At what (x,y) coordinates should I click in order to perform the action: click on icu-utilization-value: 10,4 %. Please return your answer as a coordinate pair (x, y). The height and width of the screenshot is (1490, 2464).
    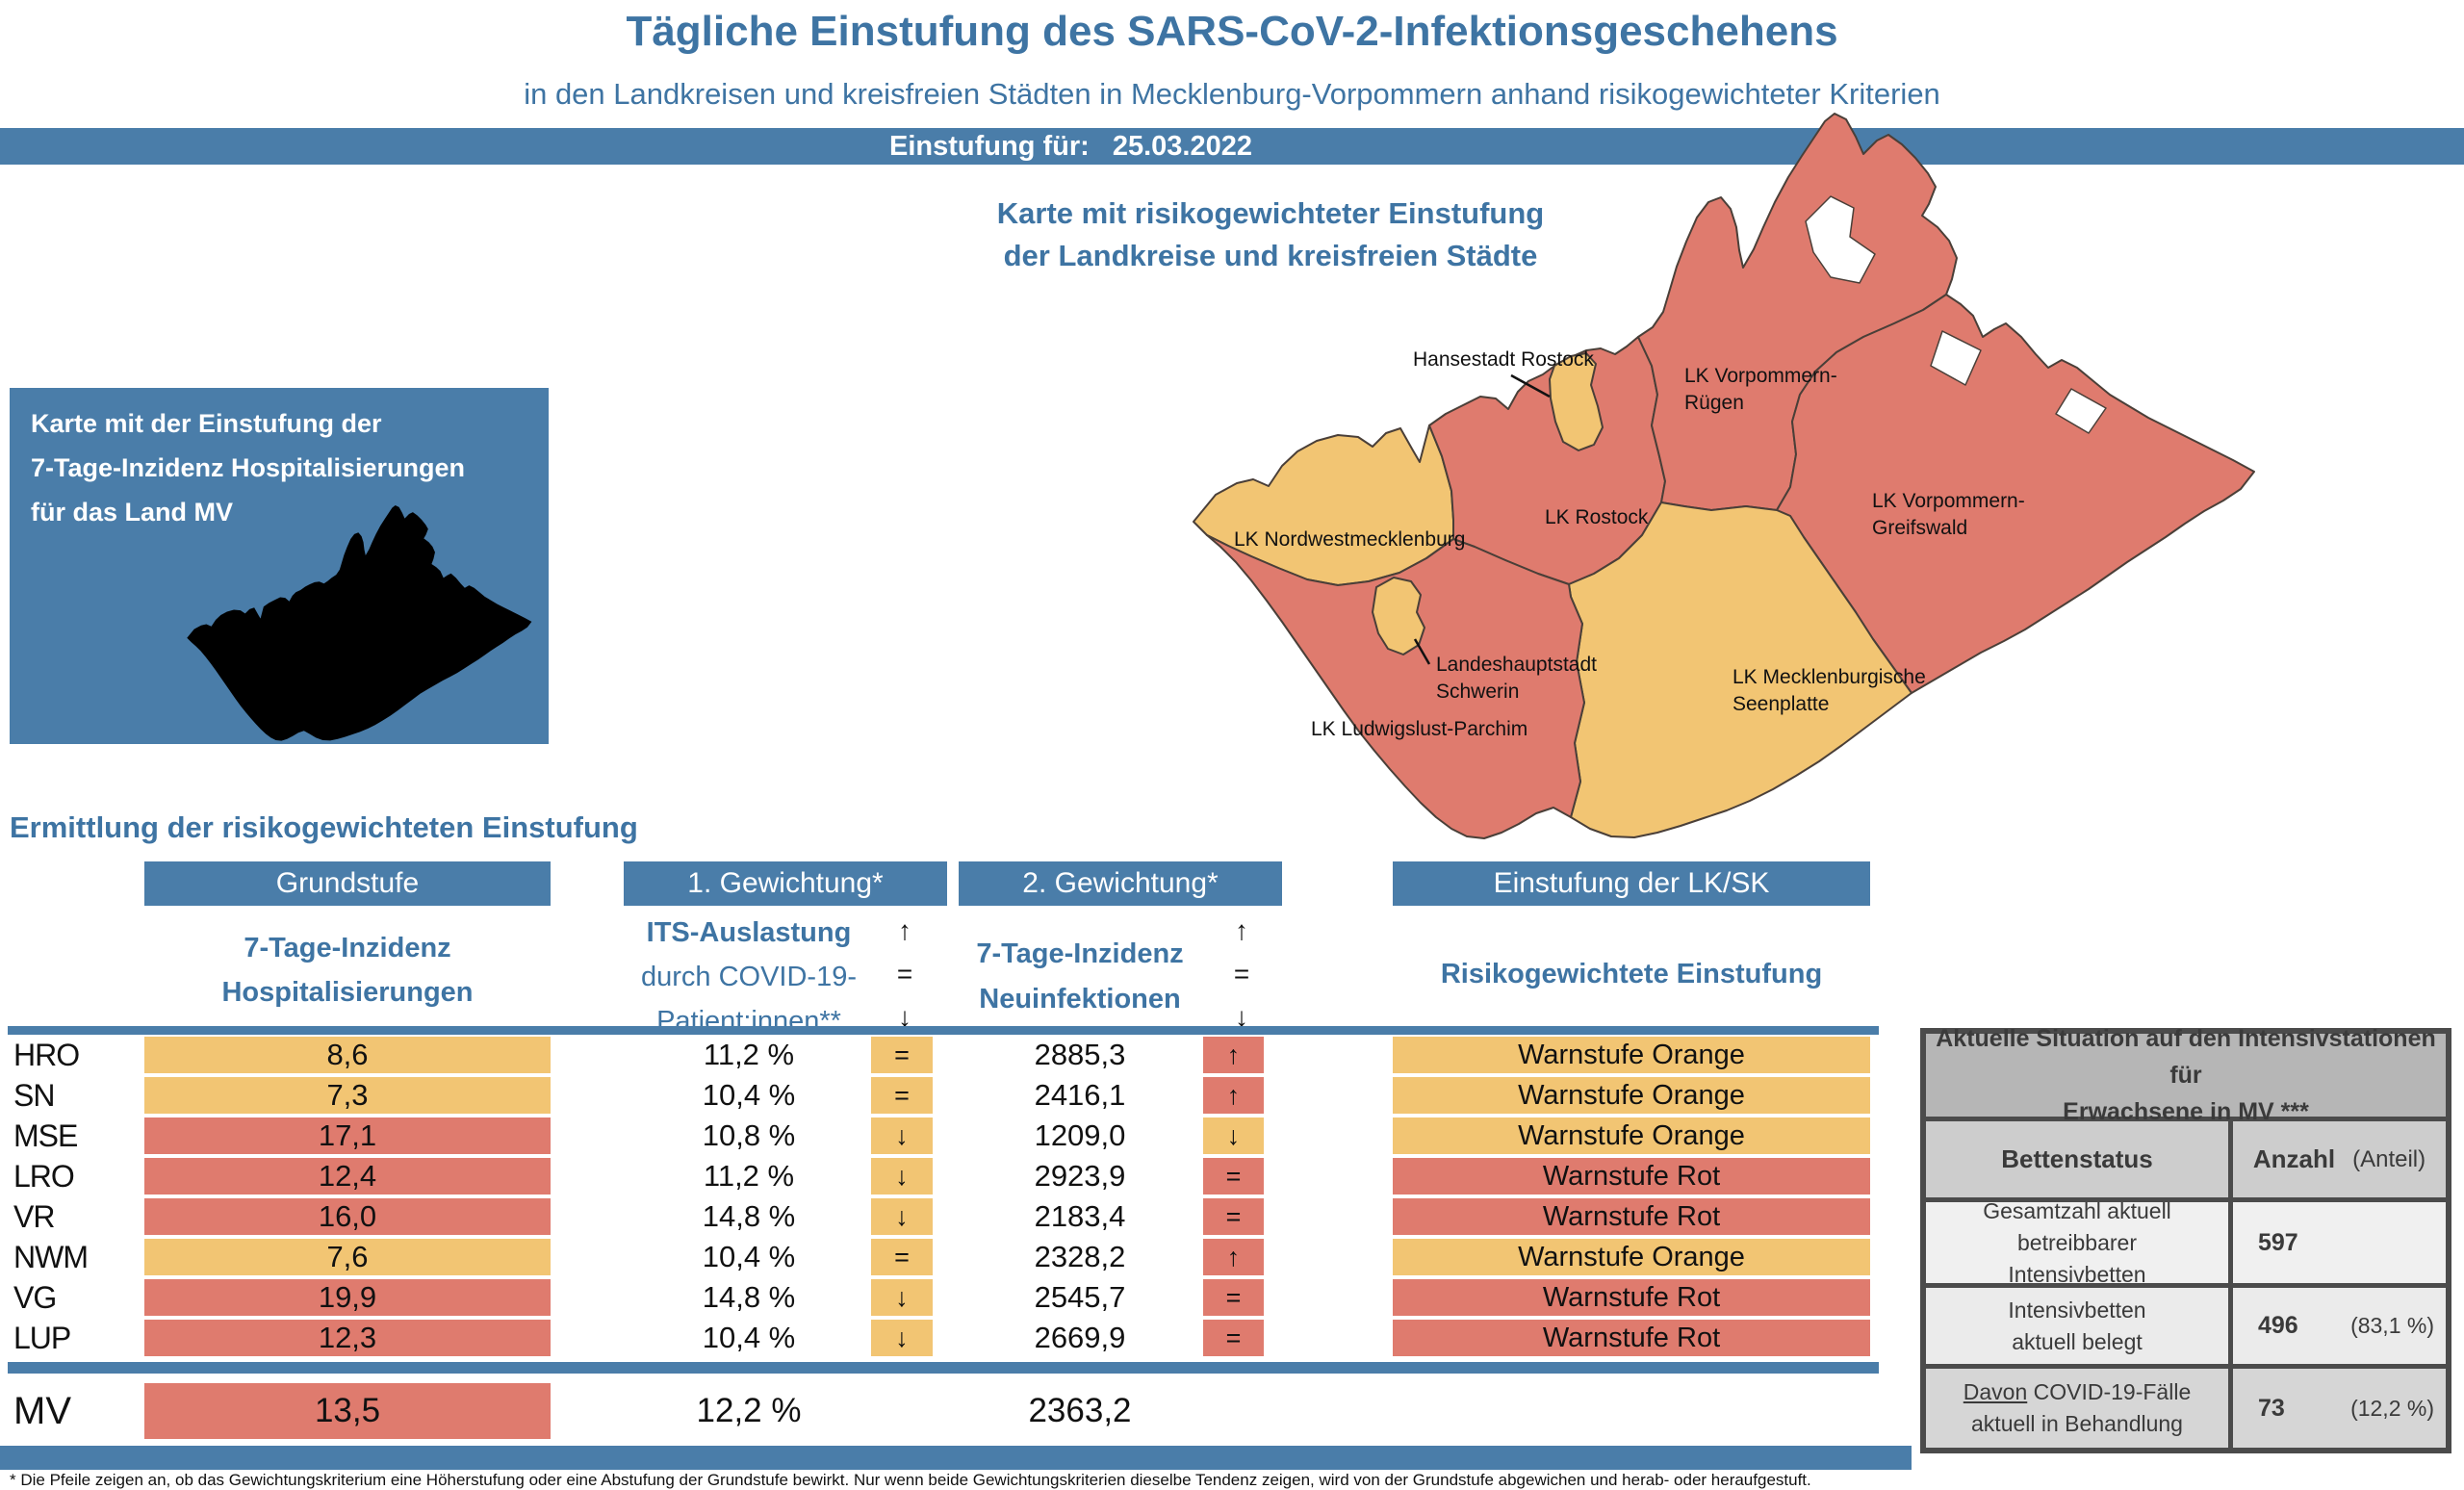
    Looking at the image, I should click on (749, 1095).